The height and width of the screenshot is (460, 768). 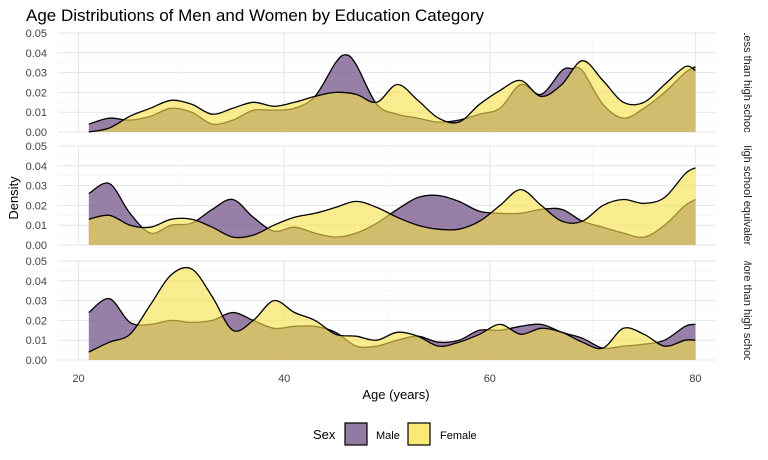 What do you see at coordinates (747, 195) in the screenshot?
I see `facet-strip-label: High school equivalent` at bounding box center [747, 195].